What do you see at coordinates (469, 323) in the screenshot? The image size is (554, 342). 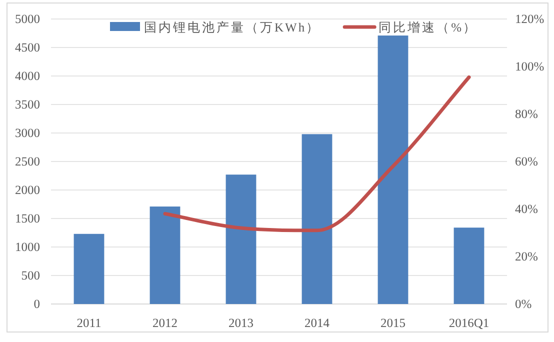 I see `x-tick-label: 2016Q1` at bounding box center [469, 323].